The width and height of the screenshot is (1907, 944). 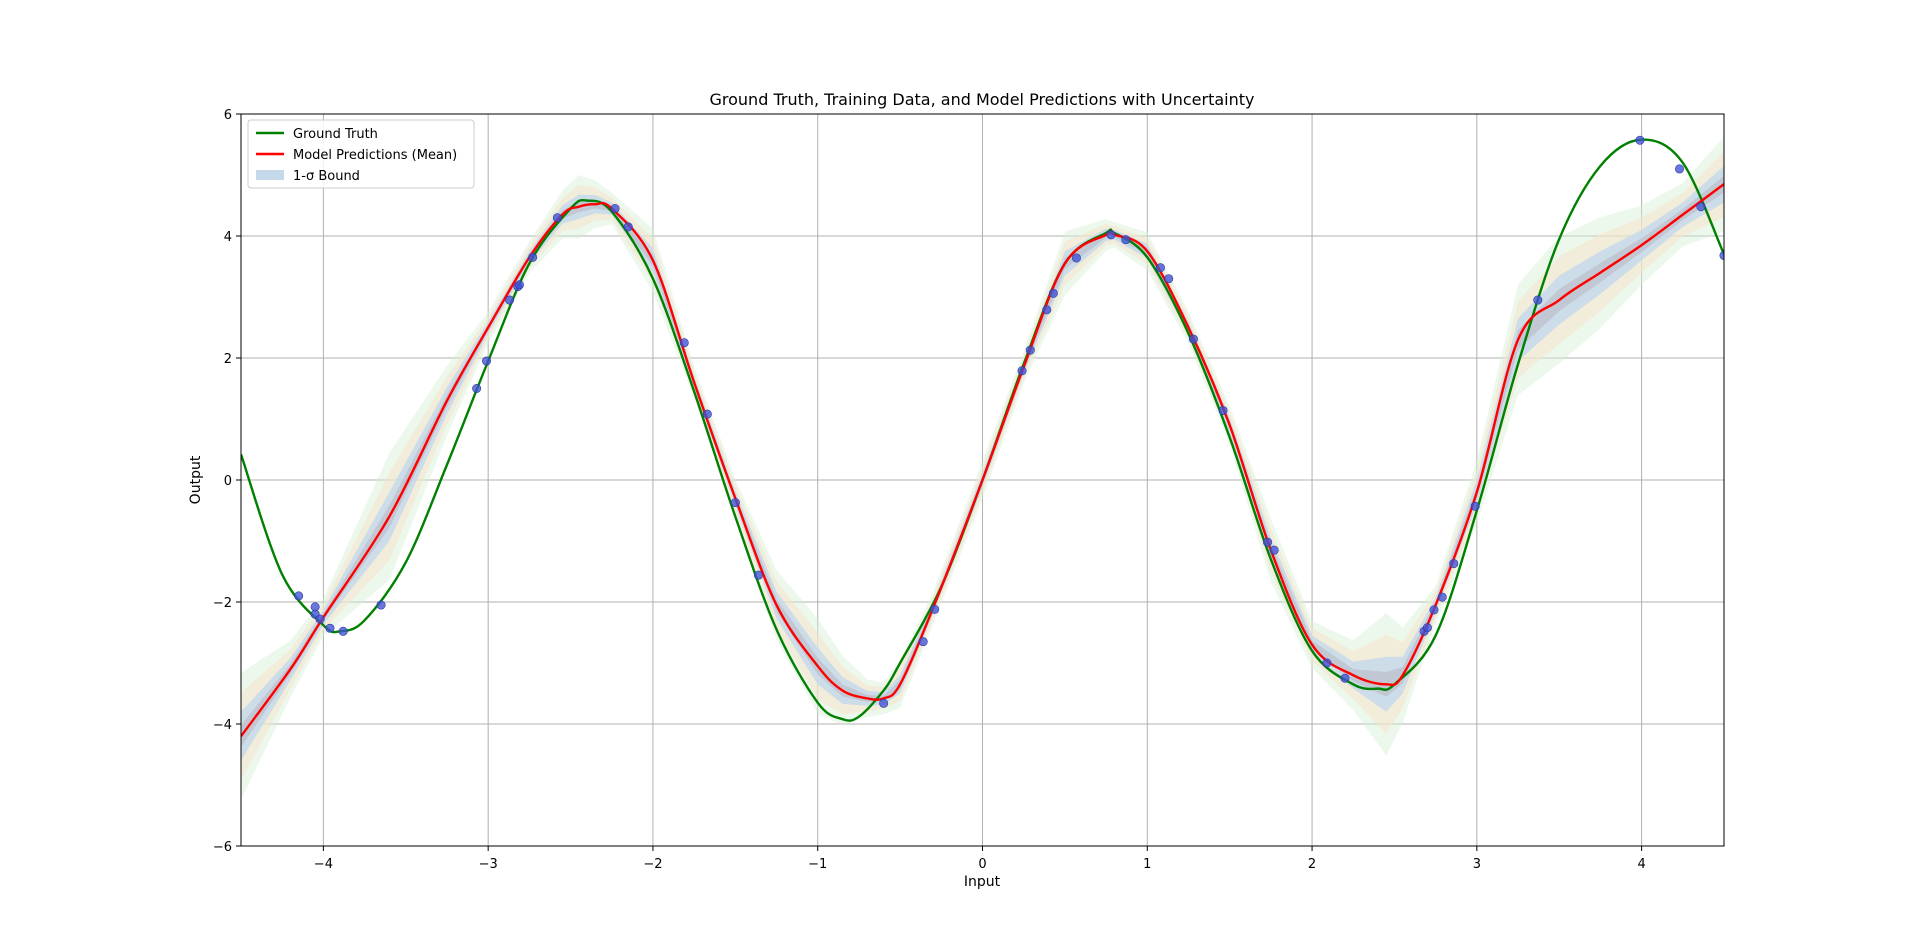 I want to click on x-tick-label-1: −3, so click(x=488, y=864).